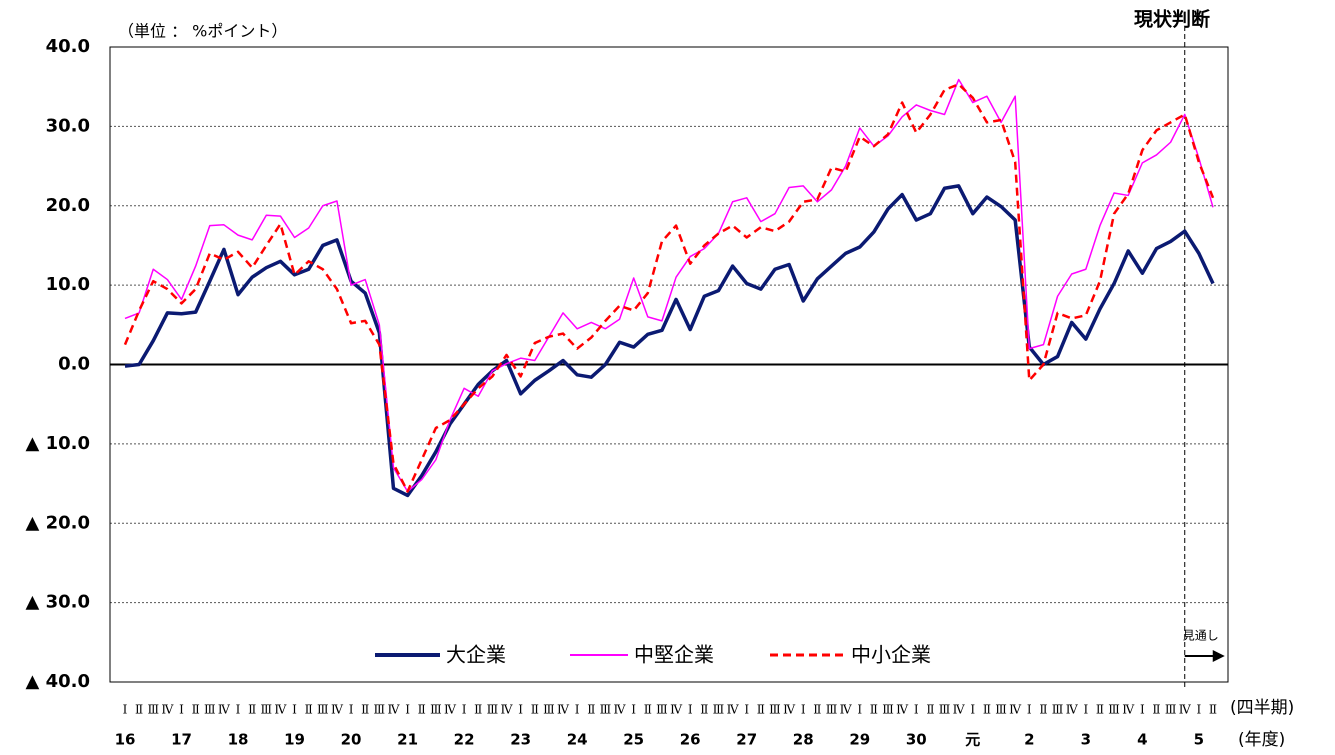  Describe the element at coordinates (746, 740) in the screenshot. I see `year-label: 27` at that location.